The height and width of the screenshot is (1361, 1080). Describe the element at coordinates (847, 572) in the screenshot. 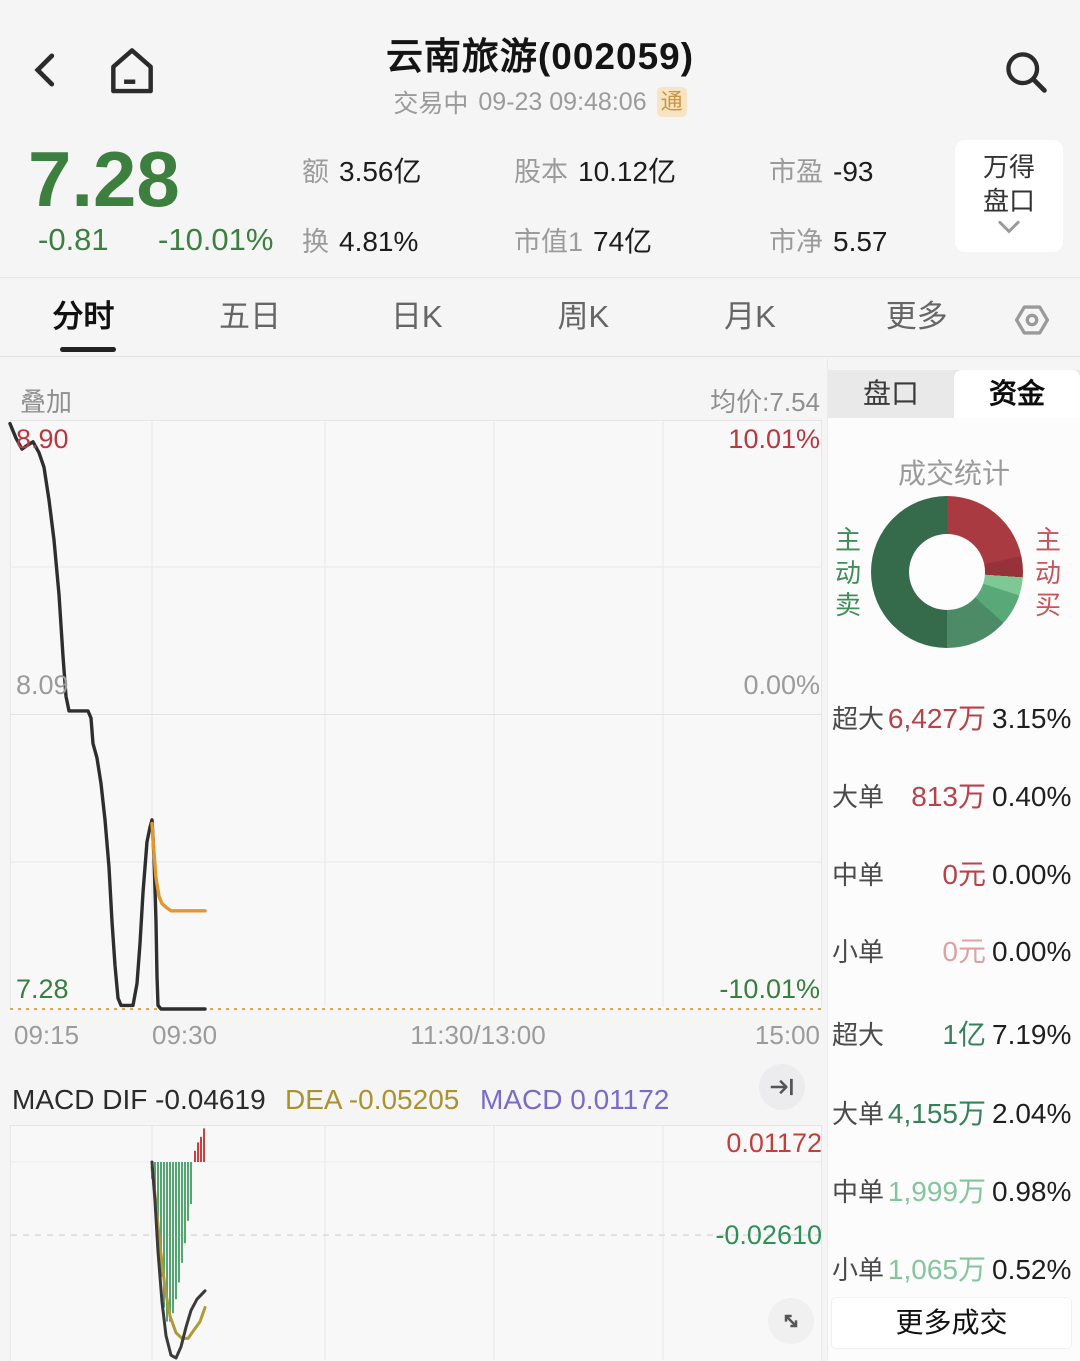

I see `active-sell-label: 主动卖` at that location.